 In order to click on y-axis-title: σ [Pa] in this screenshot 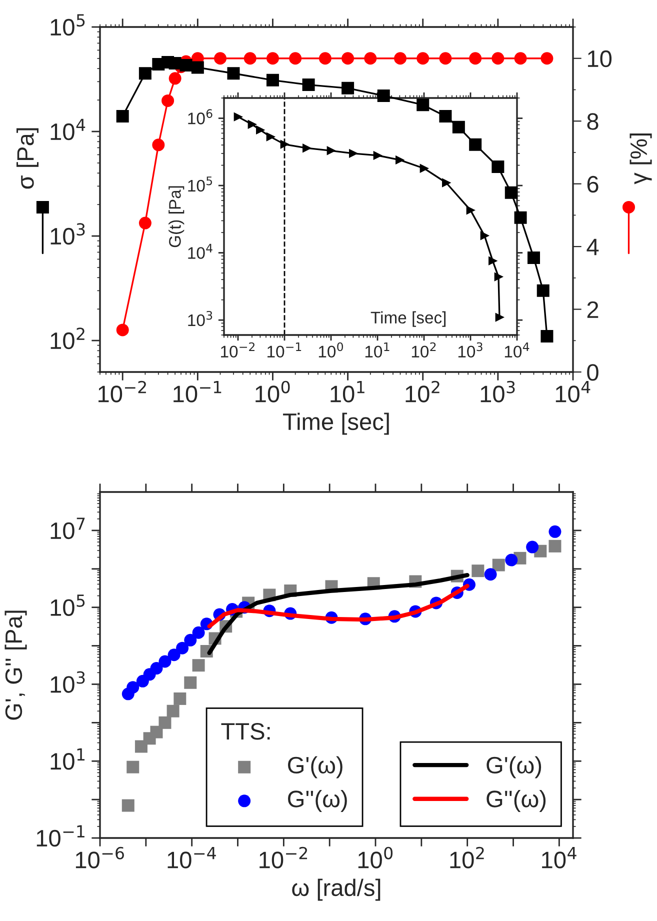, I will do `click(27, 158)`.